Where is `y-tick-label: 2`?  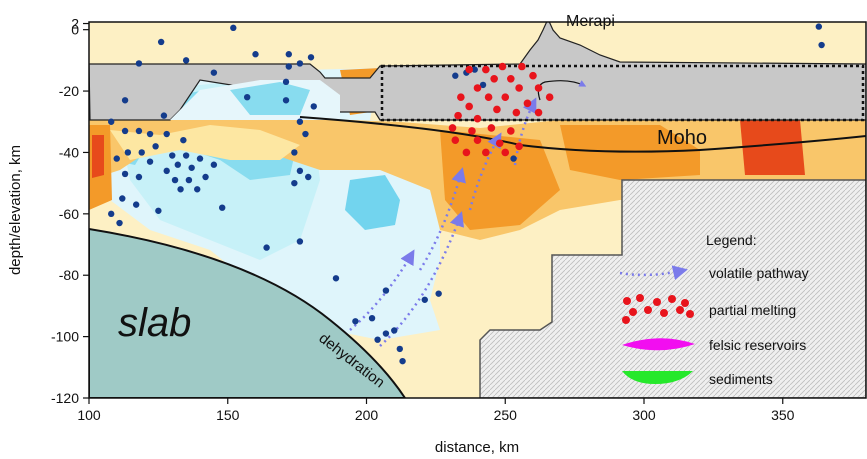
y-tick-label: 2 is located at coordinates (75, 24).